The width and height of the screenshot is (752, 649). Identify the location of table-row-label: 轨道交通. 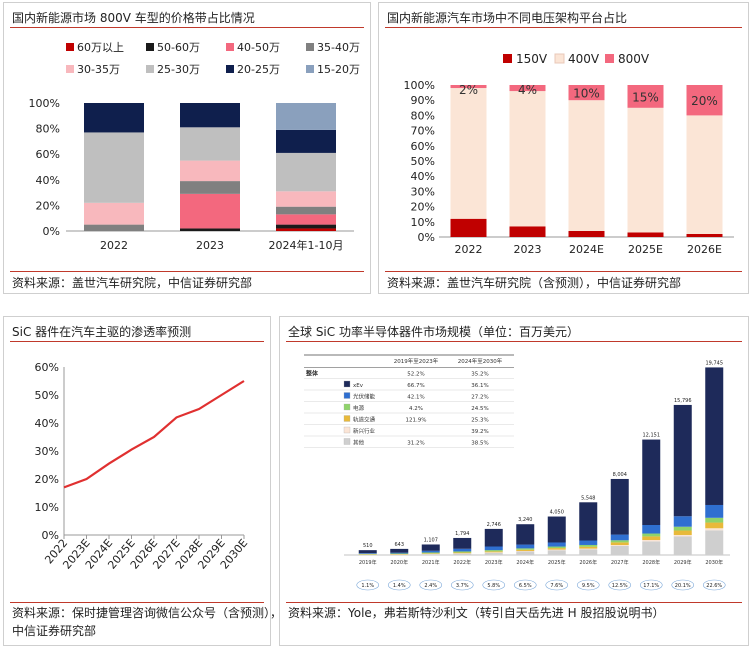
(364, 420).